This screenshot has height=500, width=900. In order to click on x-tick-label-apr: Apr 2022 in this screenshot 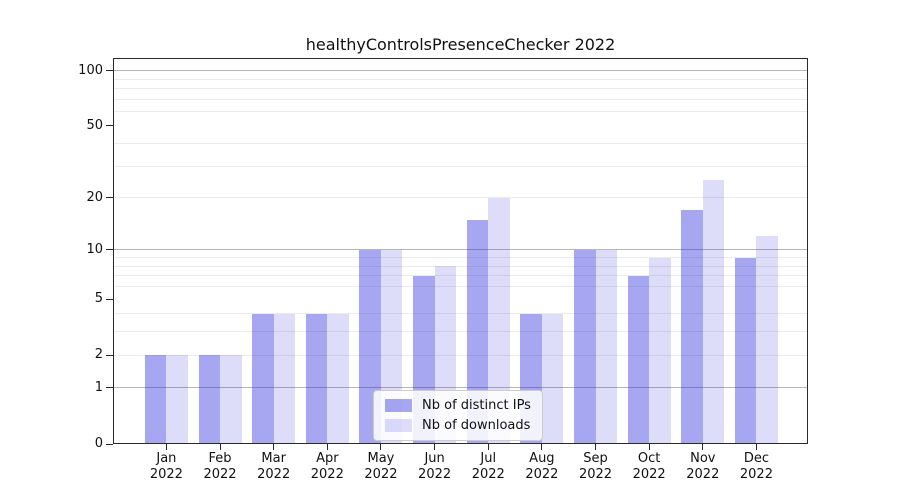, I will do `click(327, 466)`.